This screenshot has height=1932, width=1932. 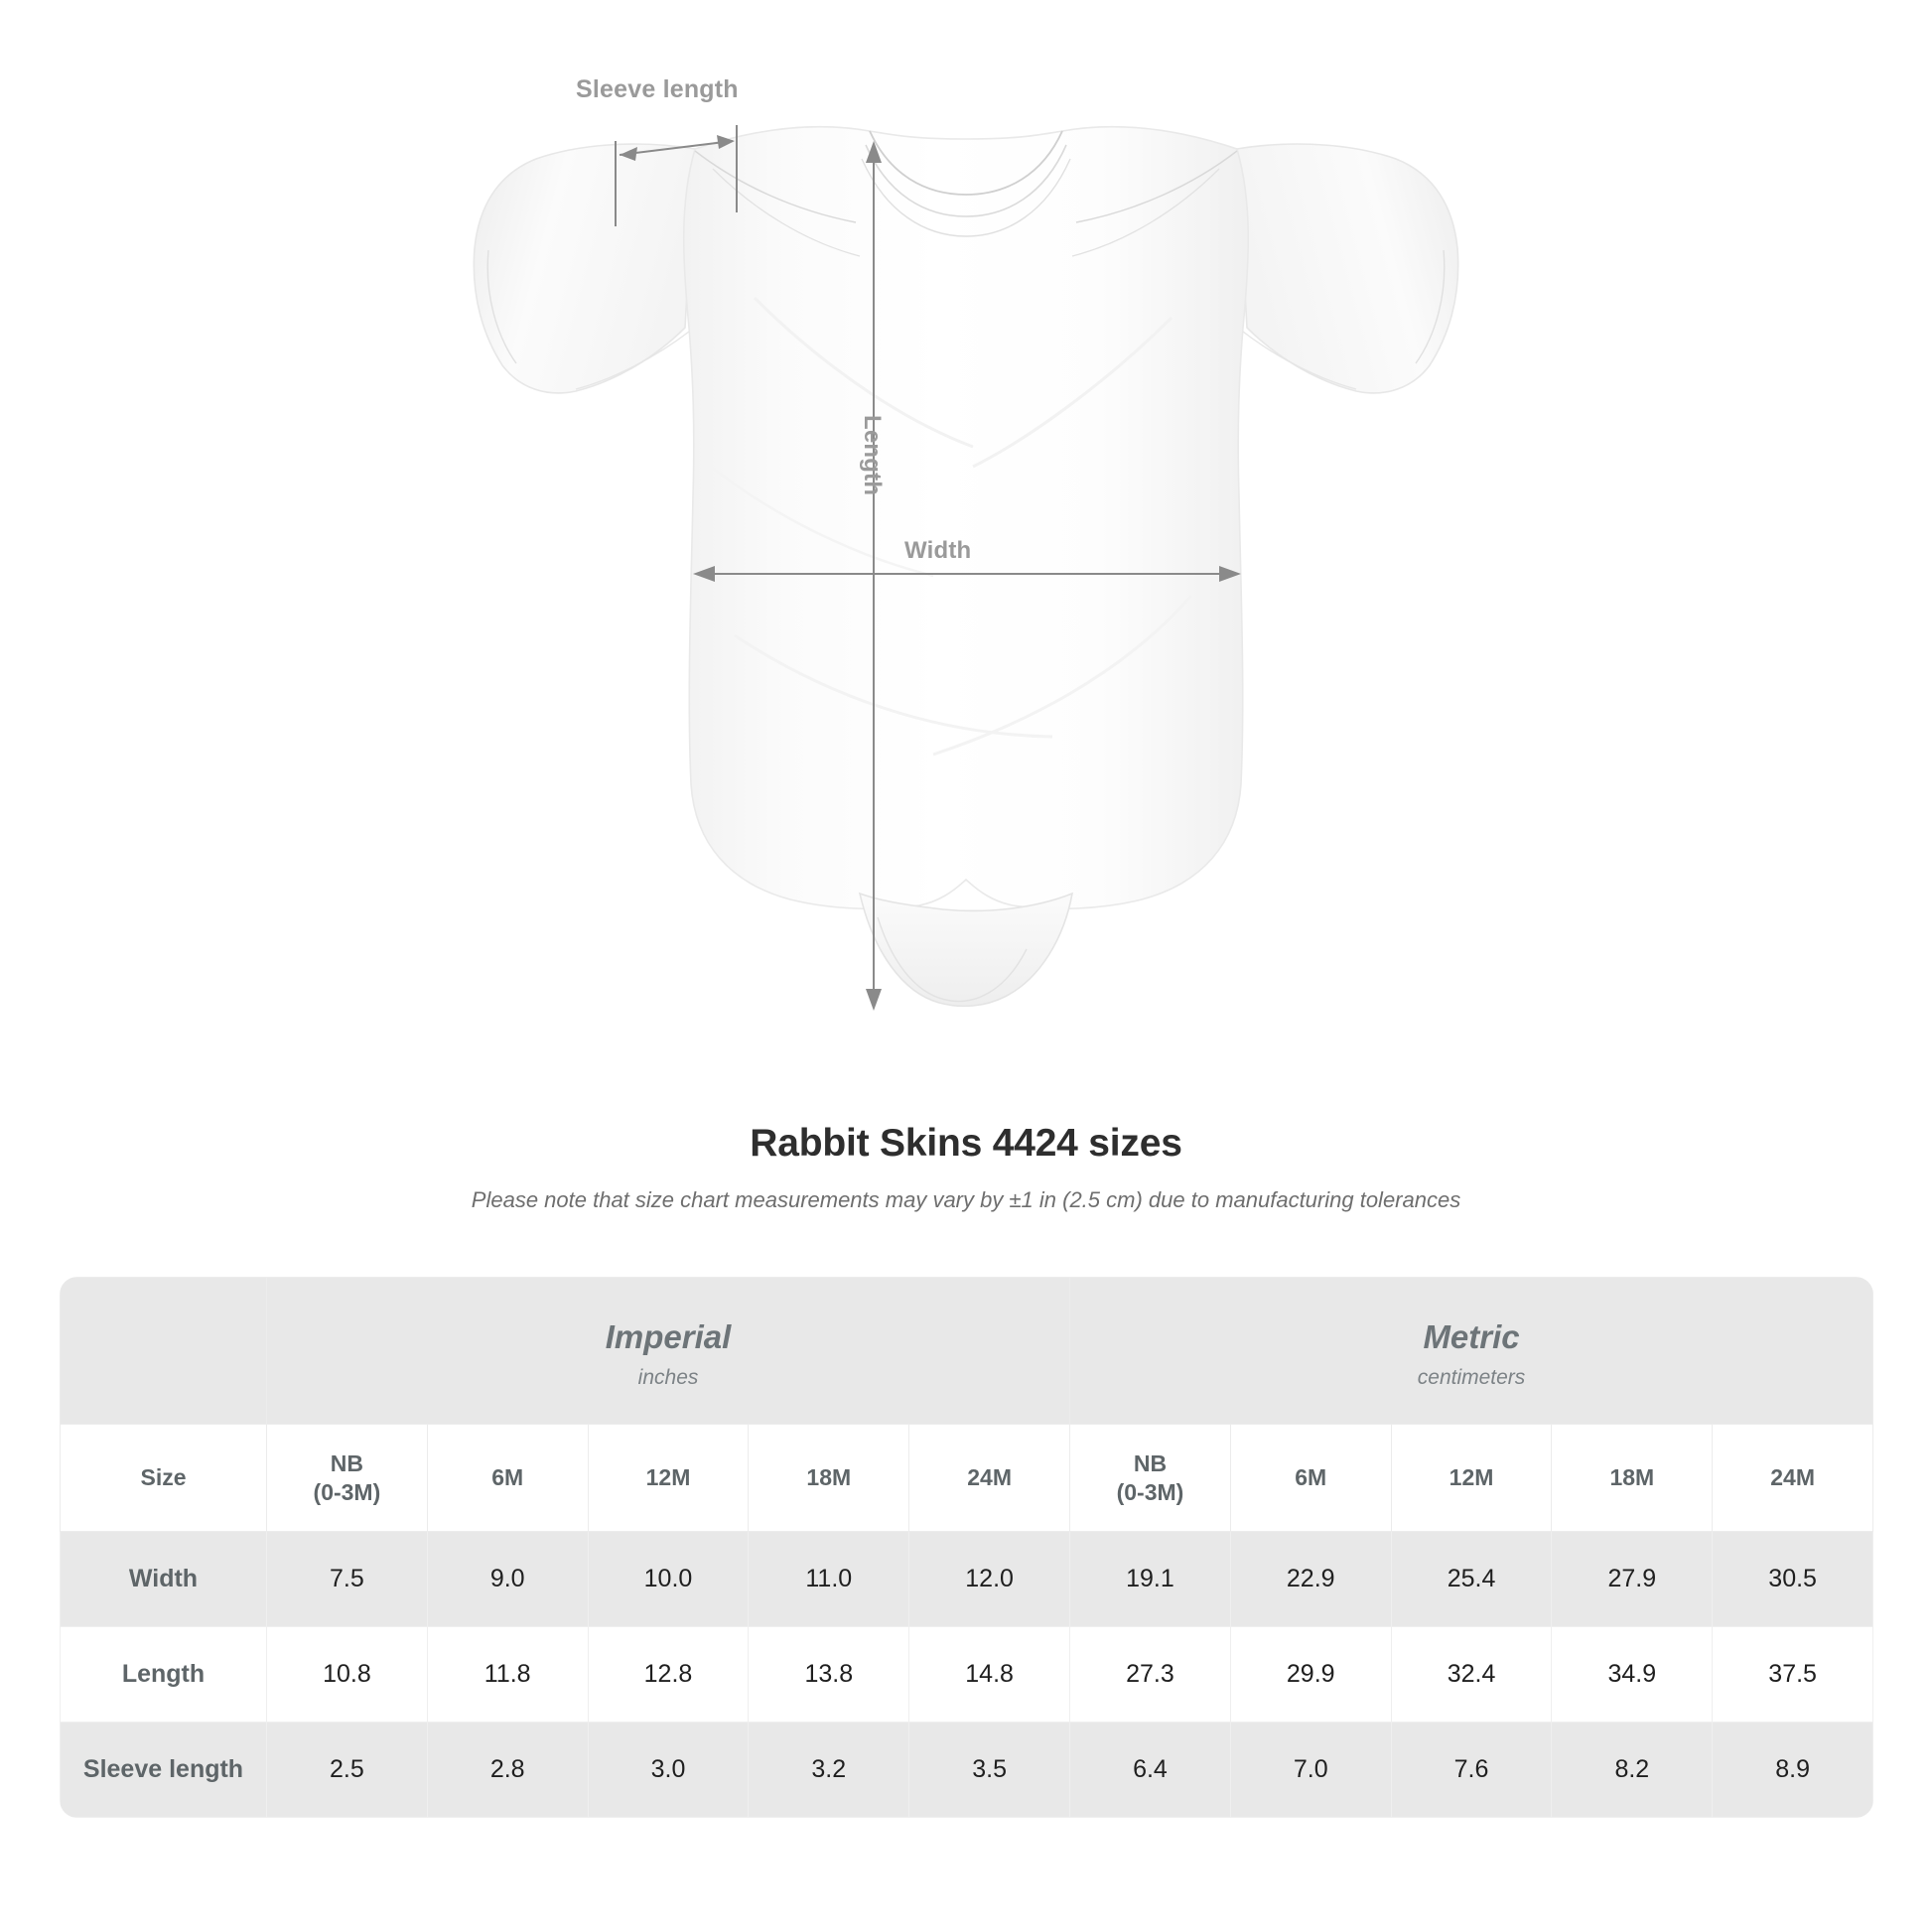 I want to click on row-label-sleeve-length: Sleeve length, so click(x=163, y=1770).